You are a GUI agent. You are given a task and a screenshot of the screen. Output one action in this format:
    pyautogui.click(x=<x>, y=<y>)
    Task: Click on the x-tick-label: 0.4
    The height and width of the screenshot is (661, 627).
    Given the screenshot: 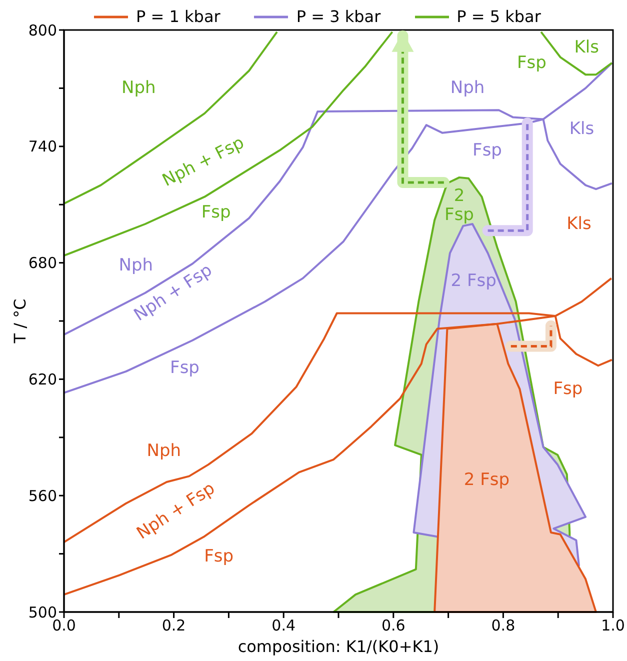 What is the action you would take?
    pyautogui.click(x=284, y=625)
    